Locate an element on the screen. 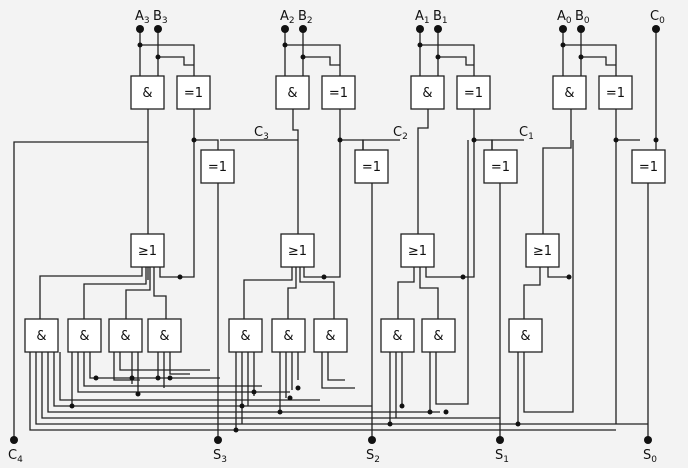 The width and height of the screenshot is (688, 468). xor-gate-p3: =1 is located at coordinates (193, 92).